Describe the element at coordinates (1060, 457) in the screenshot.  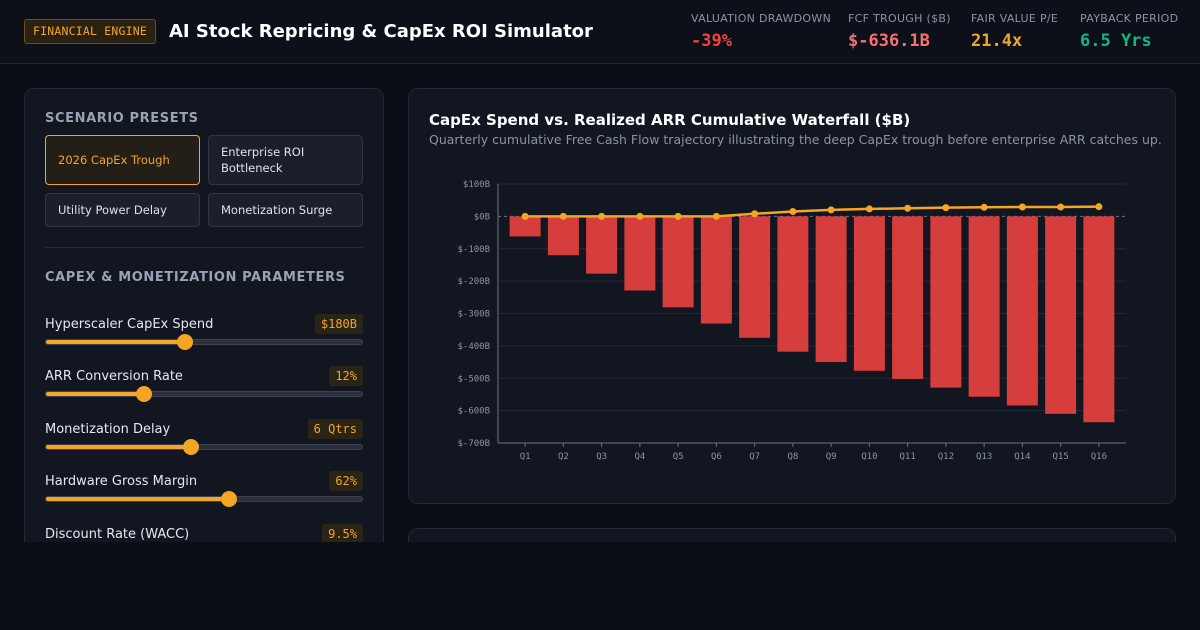
I see `x-tick-label: Q15` at that location.